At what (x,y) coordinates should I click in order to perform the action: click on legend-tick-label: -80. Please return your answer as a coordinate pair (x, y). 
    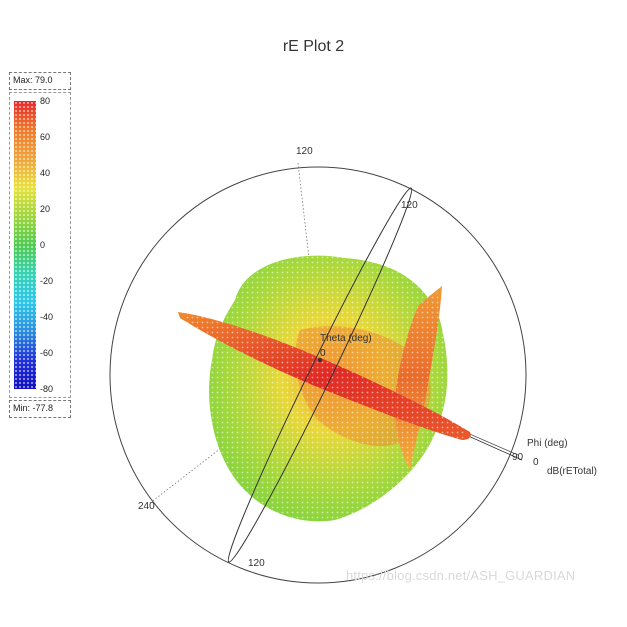
    Looking at the image, I should click on (47, 389).